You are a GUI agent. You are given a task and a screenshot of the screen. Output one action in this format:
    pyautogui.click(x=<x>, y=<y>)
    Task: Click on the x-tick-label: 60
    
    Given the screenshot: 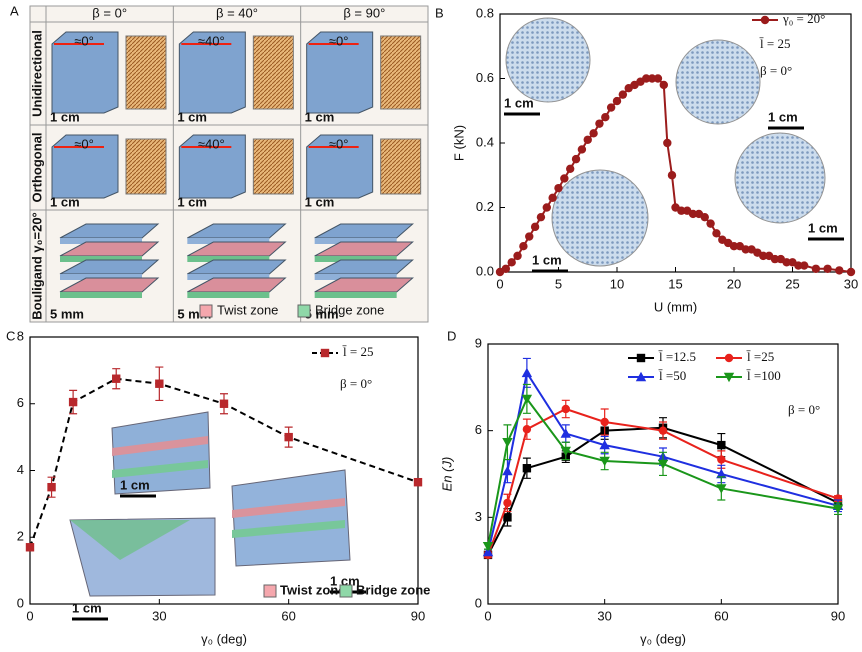 What is the action you would take?
    pyautogui.click(x=721, y=615)
    